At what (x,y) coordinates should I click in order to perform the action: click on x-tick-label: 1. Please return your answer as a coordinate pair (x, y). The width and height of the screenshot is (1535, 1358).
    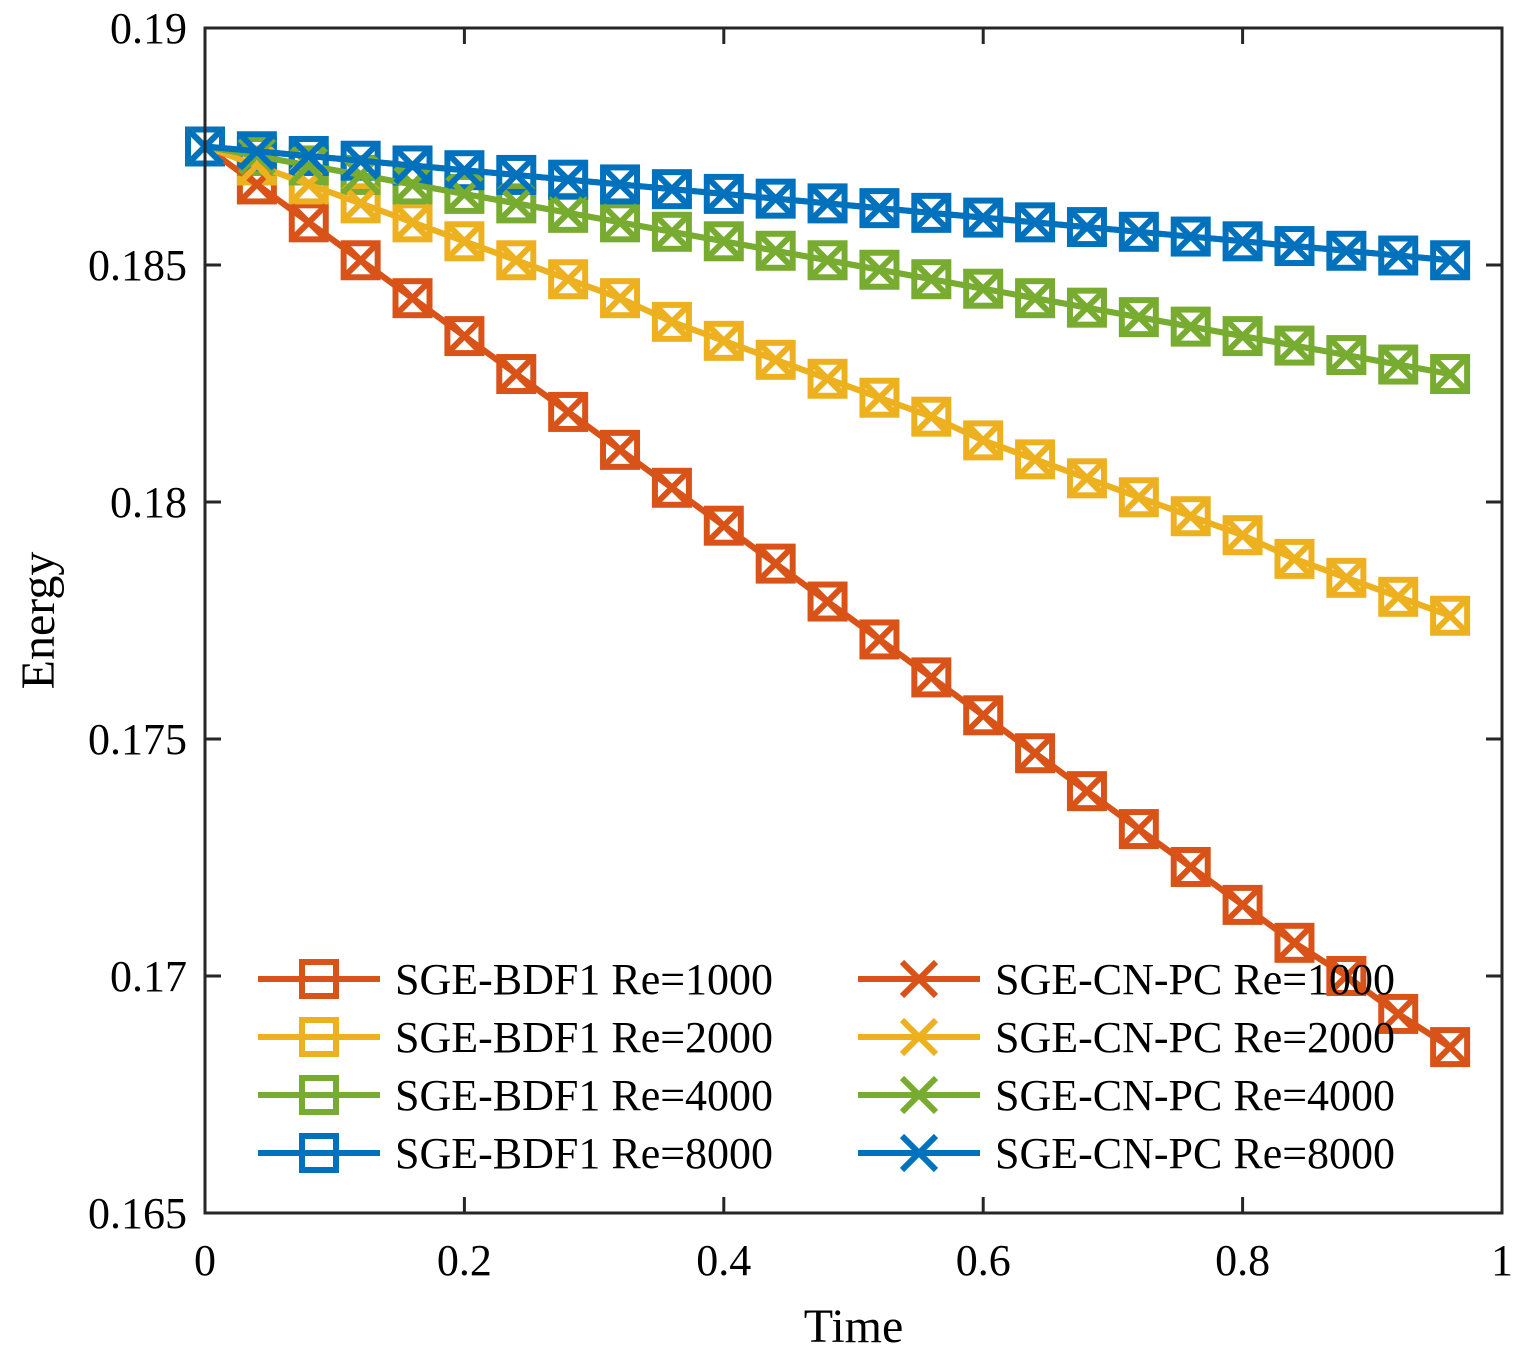
    Looking at the image, I should click on (1502, 1260).